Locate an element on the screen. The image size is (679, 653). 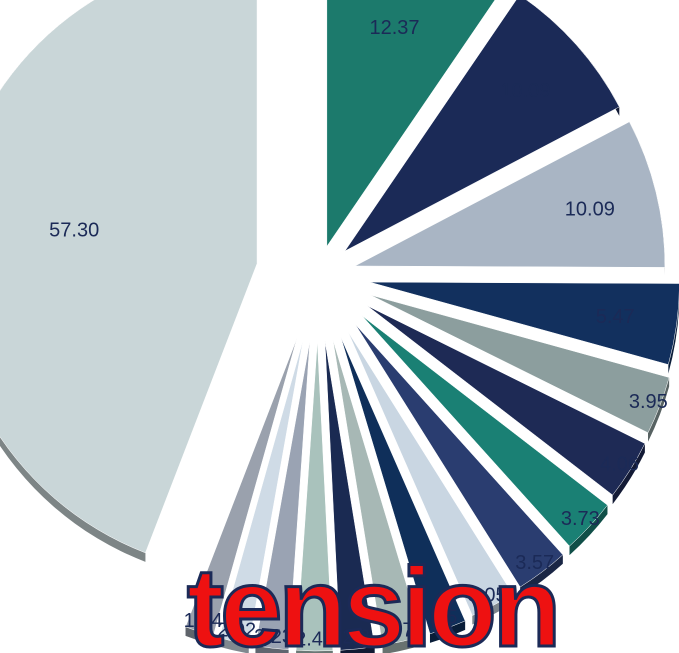
data-label: 3.57 is located at coordinates (534, 563).